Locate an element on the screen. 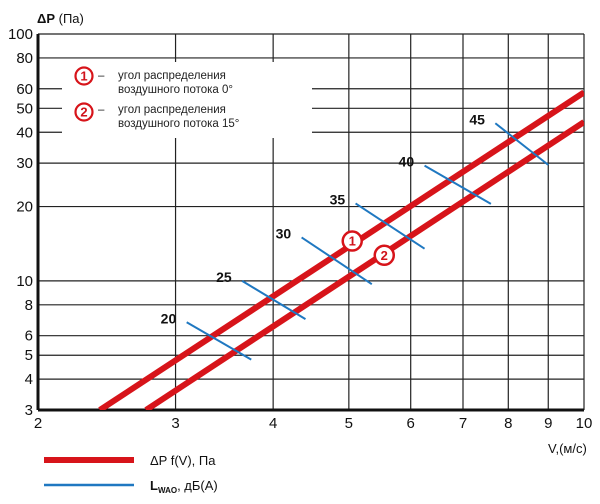 This screenshot has width=600, height=504. series-marker-label-2: 2 is located at coordinates (384, 255).